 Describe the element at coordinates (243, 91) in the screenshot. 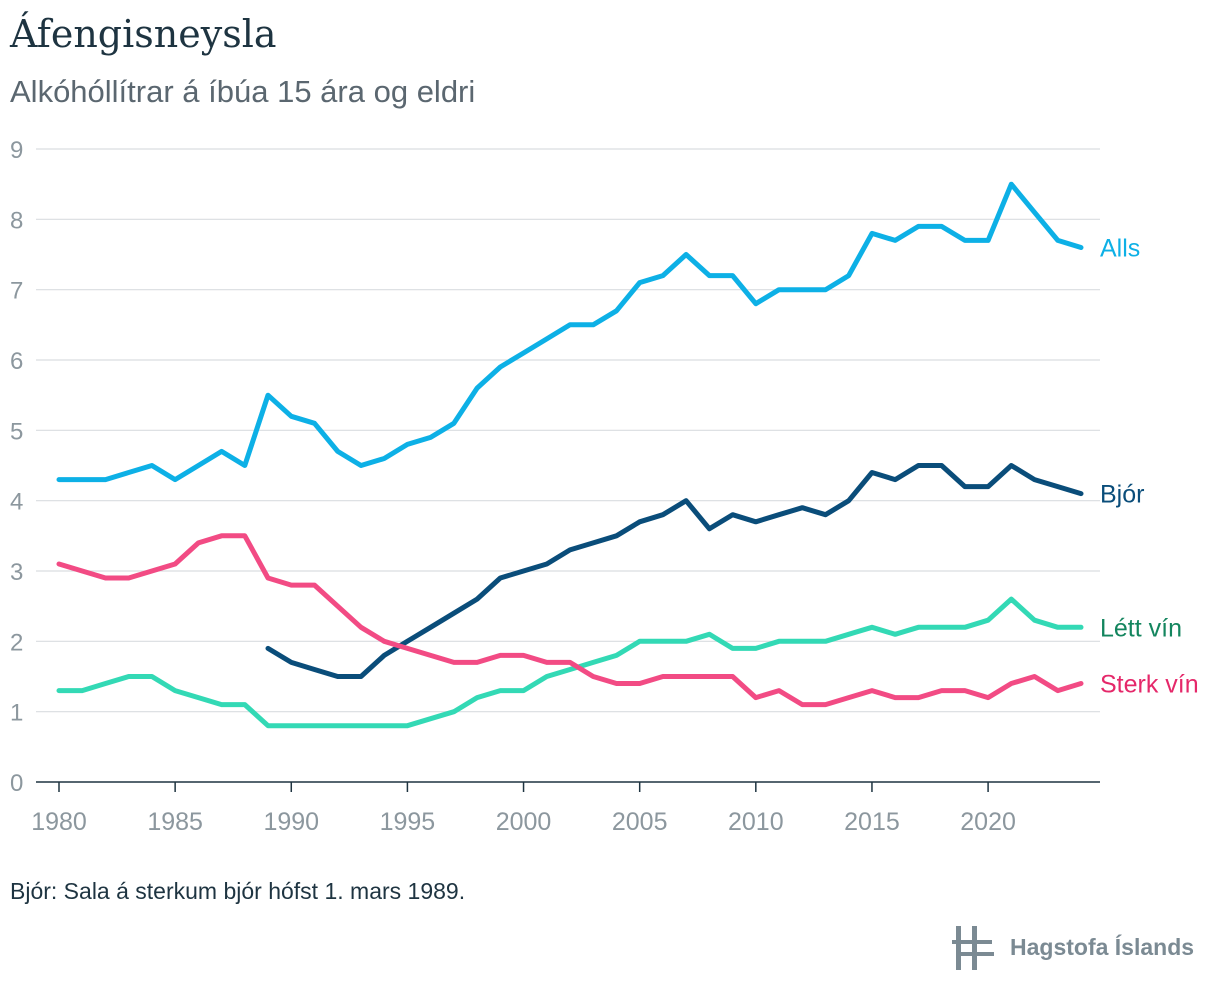

I see `chart-subtitle: Alkóhóllítrar á íbúa 15 ára og eldri` at that location.